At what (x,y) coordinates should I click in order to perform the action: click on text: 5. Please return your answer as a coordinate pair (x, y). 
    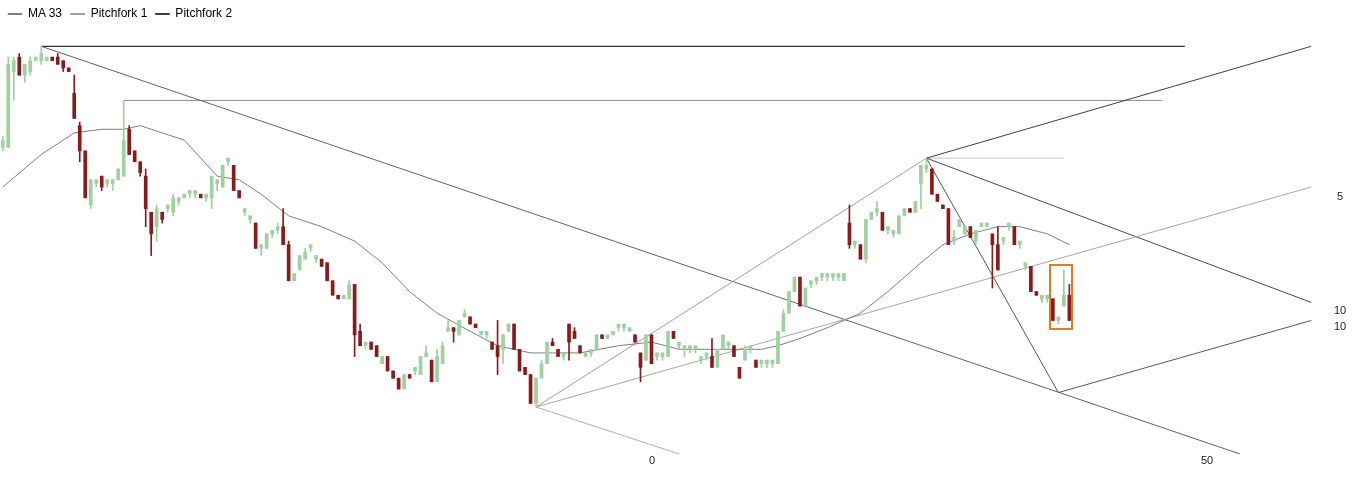
    Looking at the image, I should click on (1340, 195).